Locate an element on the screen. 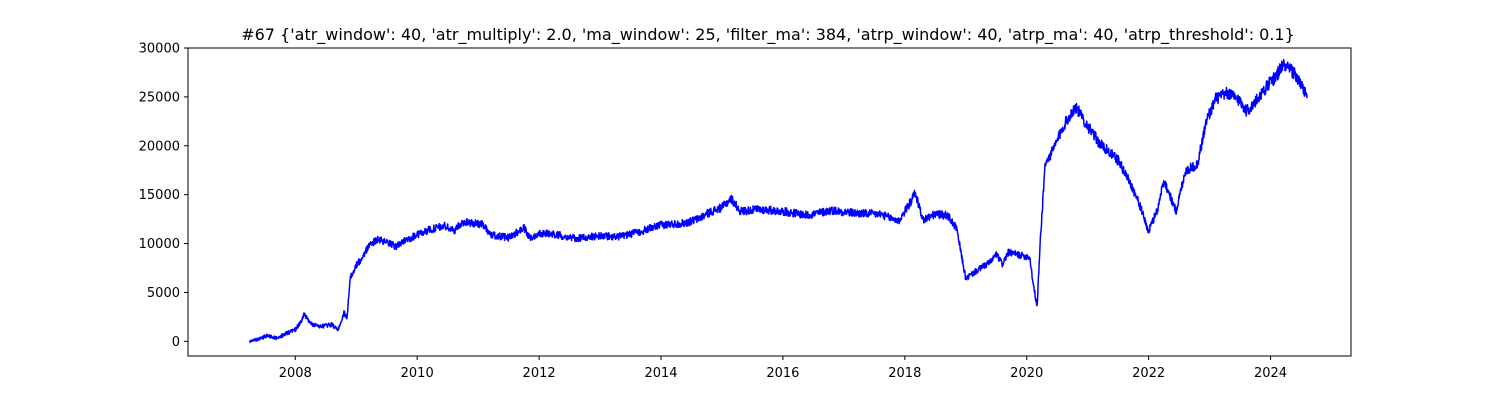 The width and height of the screenshot is (1500, 405). x-tick-label: 2024 is located at coordinates (1270, 373).